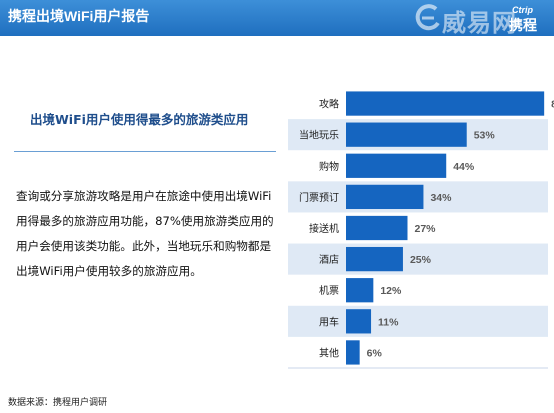  I want to click on value-label: 6%, so click(375, 353).